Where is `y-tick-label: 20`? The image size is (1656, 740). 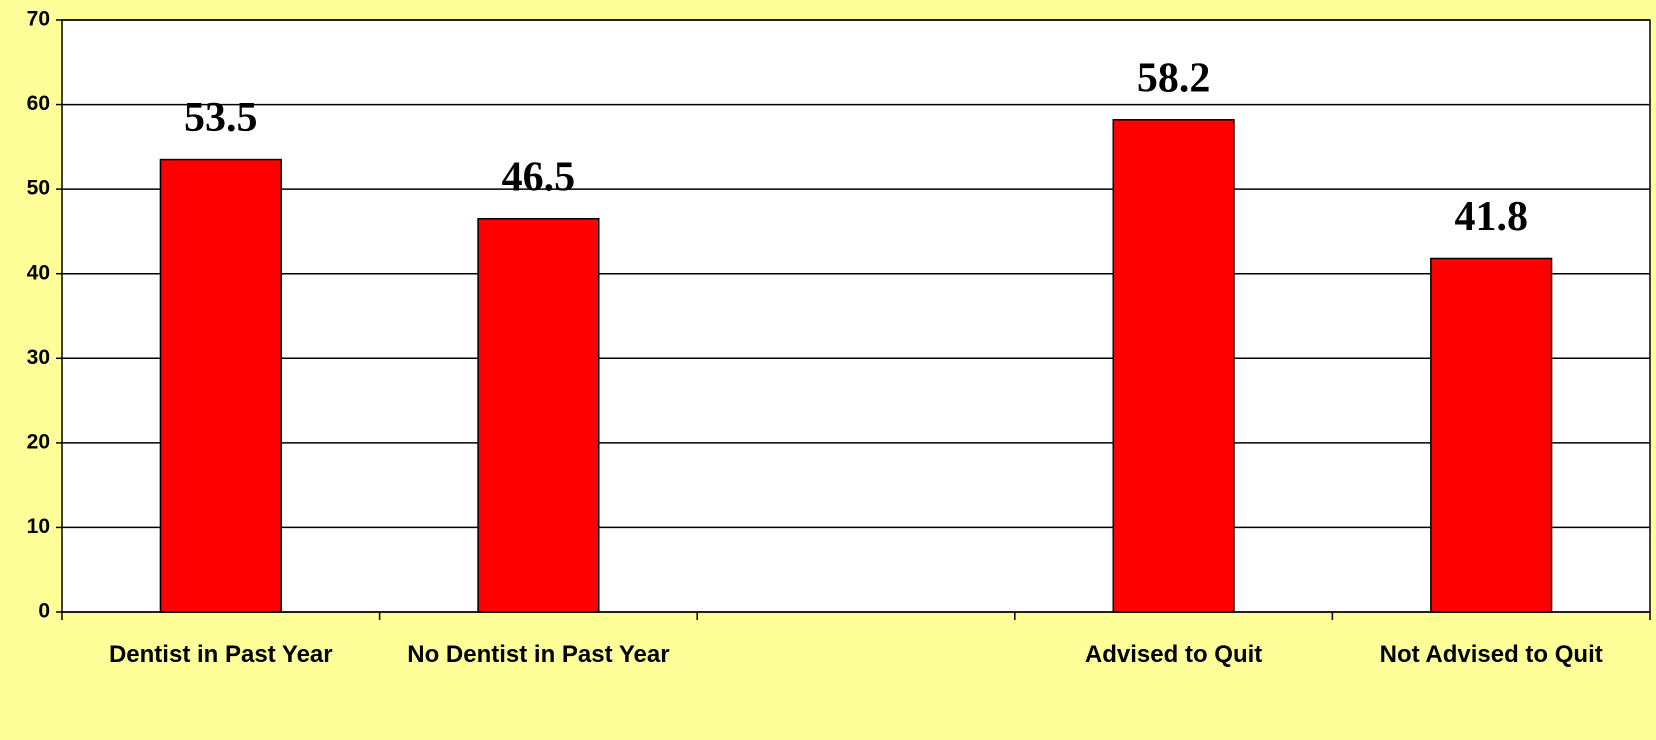 y-tick-label: 20 is located at coordinates (38, 441).